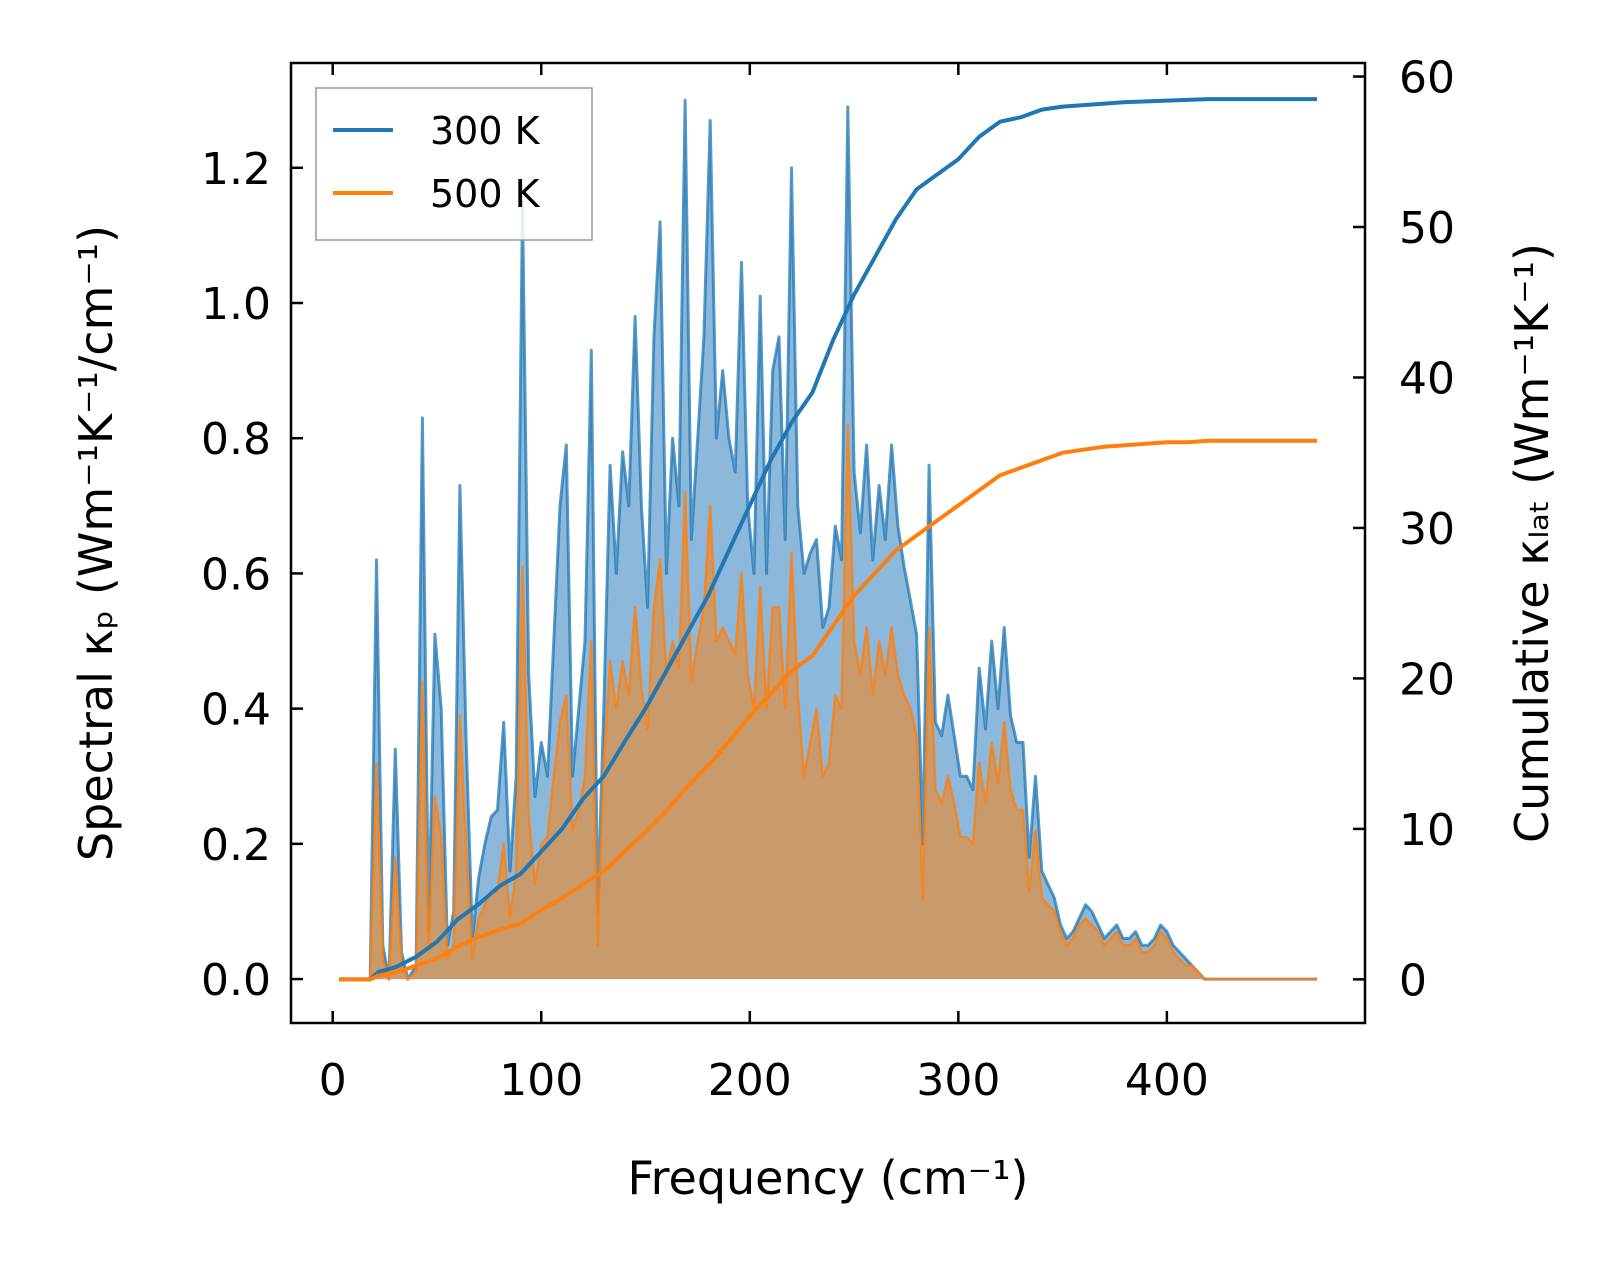 This screenshot has width=1623, height=1268. What do you see at coordinates (236, 439) in the screenshot?
I see `y-left-tick-label: 0.8` at bounding box center [236, 439].